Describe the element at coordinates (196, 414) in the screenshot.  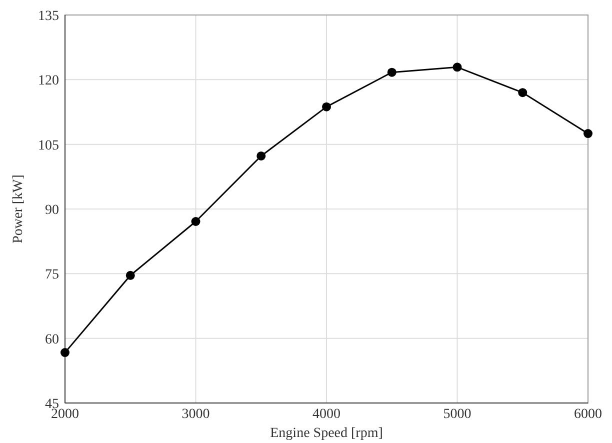
I see `x-tick-label: 3000` at that location.